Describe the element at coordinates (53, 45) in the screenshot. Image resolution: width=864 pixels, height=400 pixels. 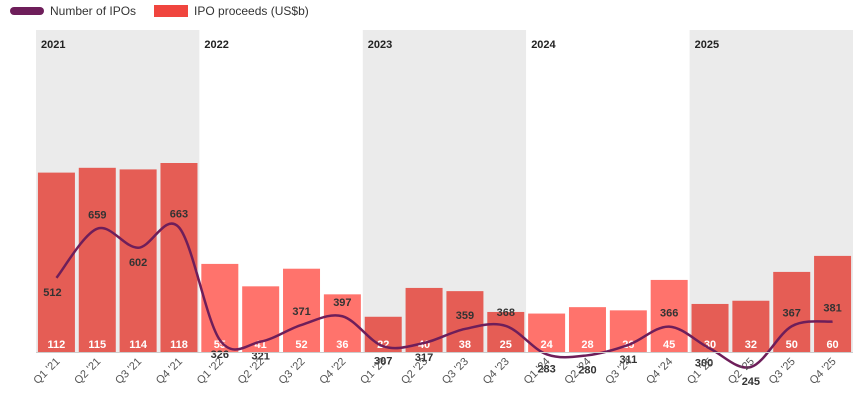
I see `year-label-2021: 2021` at that location.